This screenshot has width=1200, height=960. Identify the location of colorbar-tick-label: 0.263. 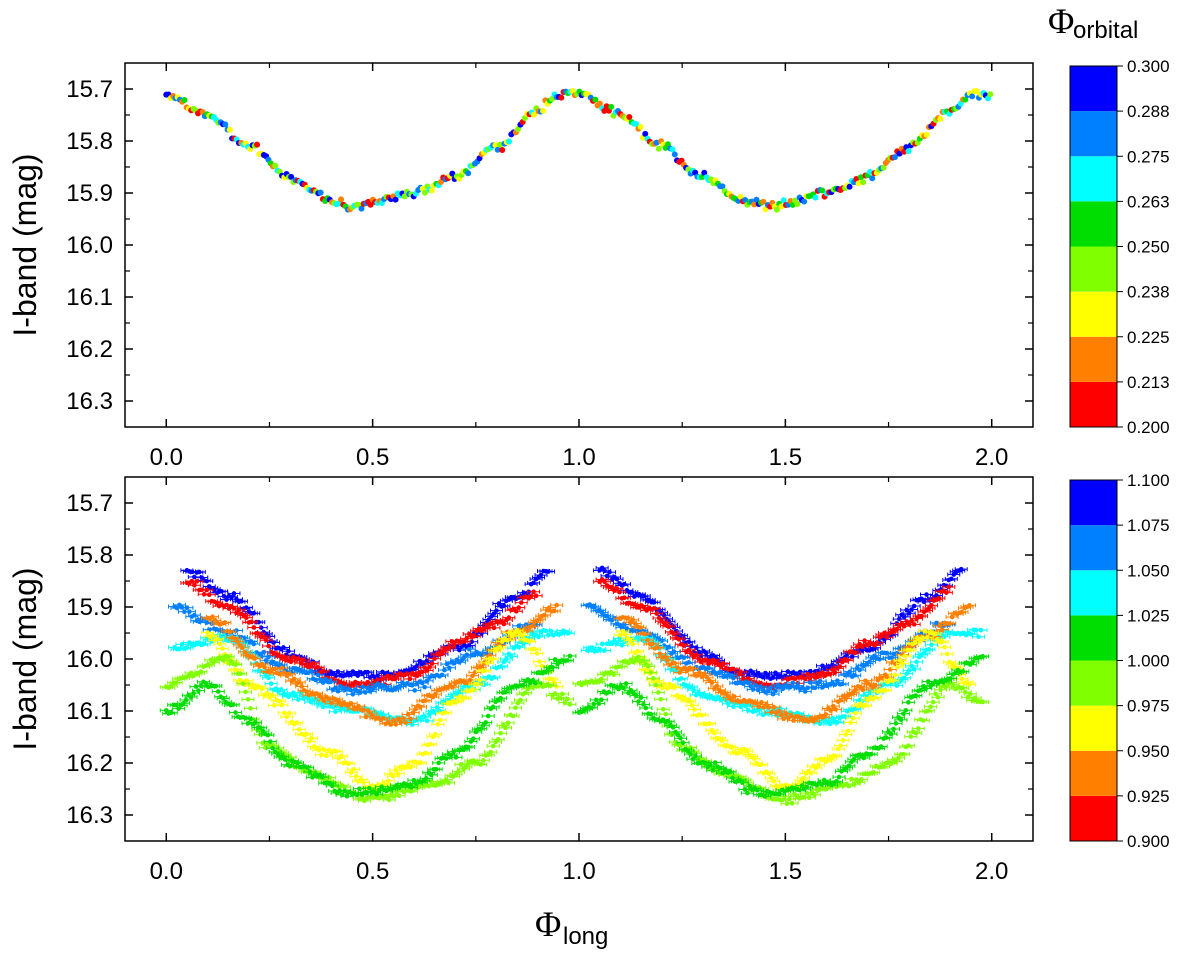
(1148, 201).